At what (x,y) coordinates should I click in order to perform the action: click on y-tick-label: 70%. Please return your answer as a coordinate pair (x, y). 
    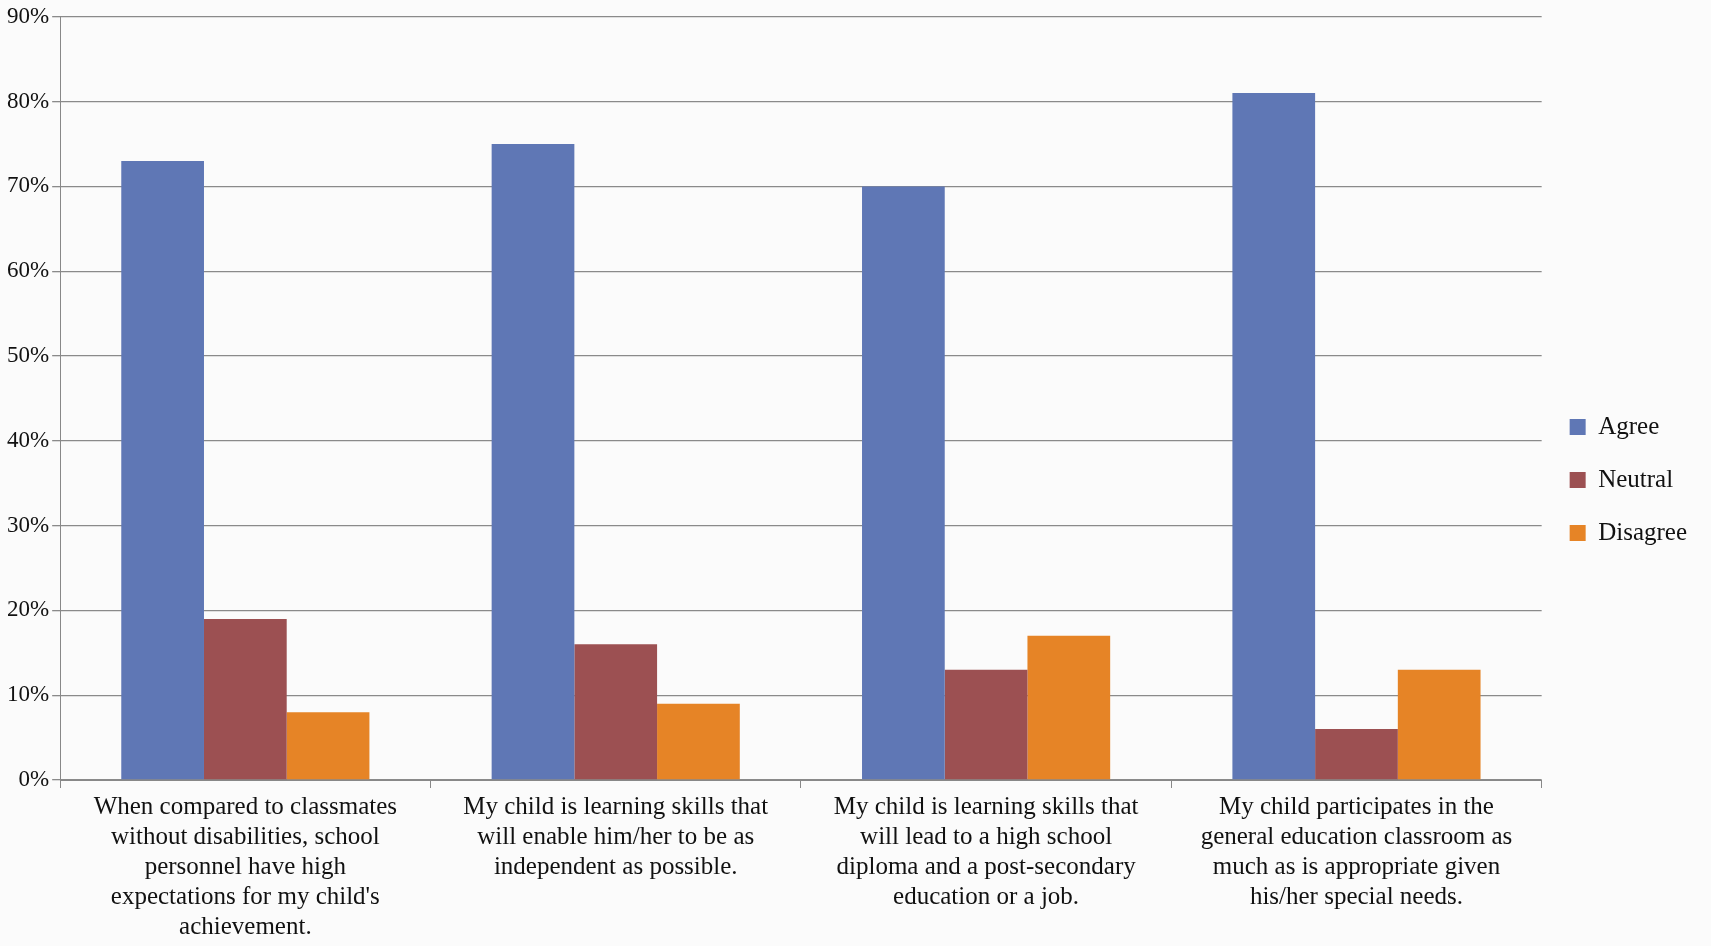
    Looking at the image, I should click on (28, 185).